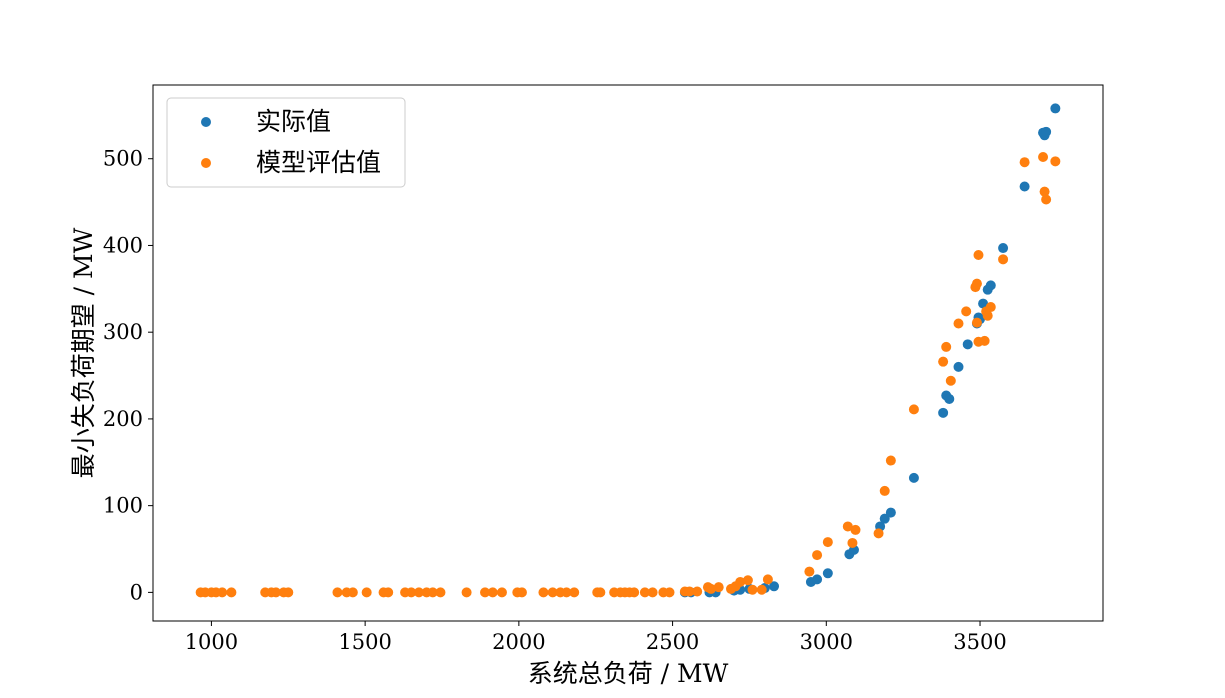 Image resolution: width=1225 pixels, height=698 pixels. What do you see at coordinates (128, 375) in the screenshot?
I see `y-axis: 0 100 200 300 400 500` at bounding box center [128, 375].